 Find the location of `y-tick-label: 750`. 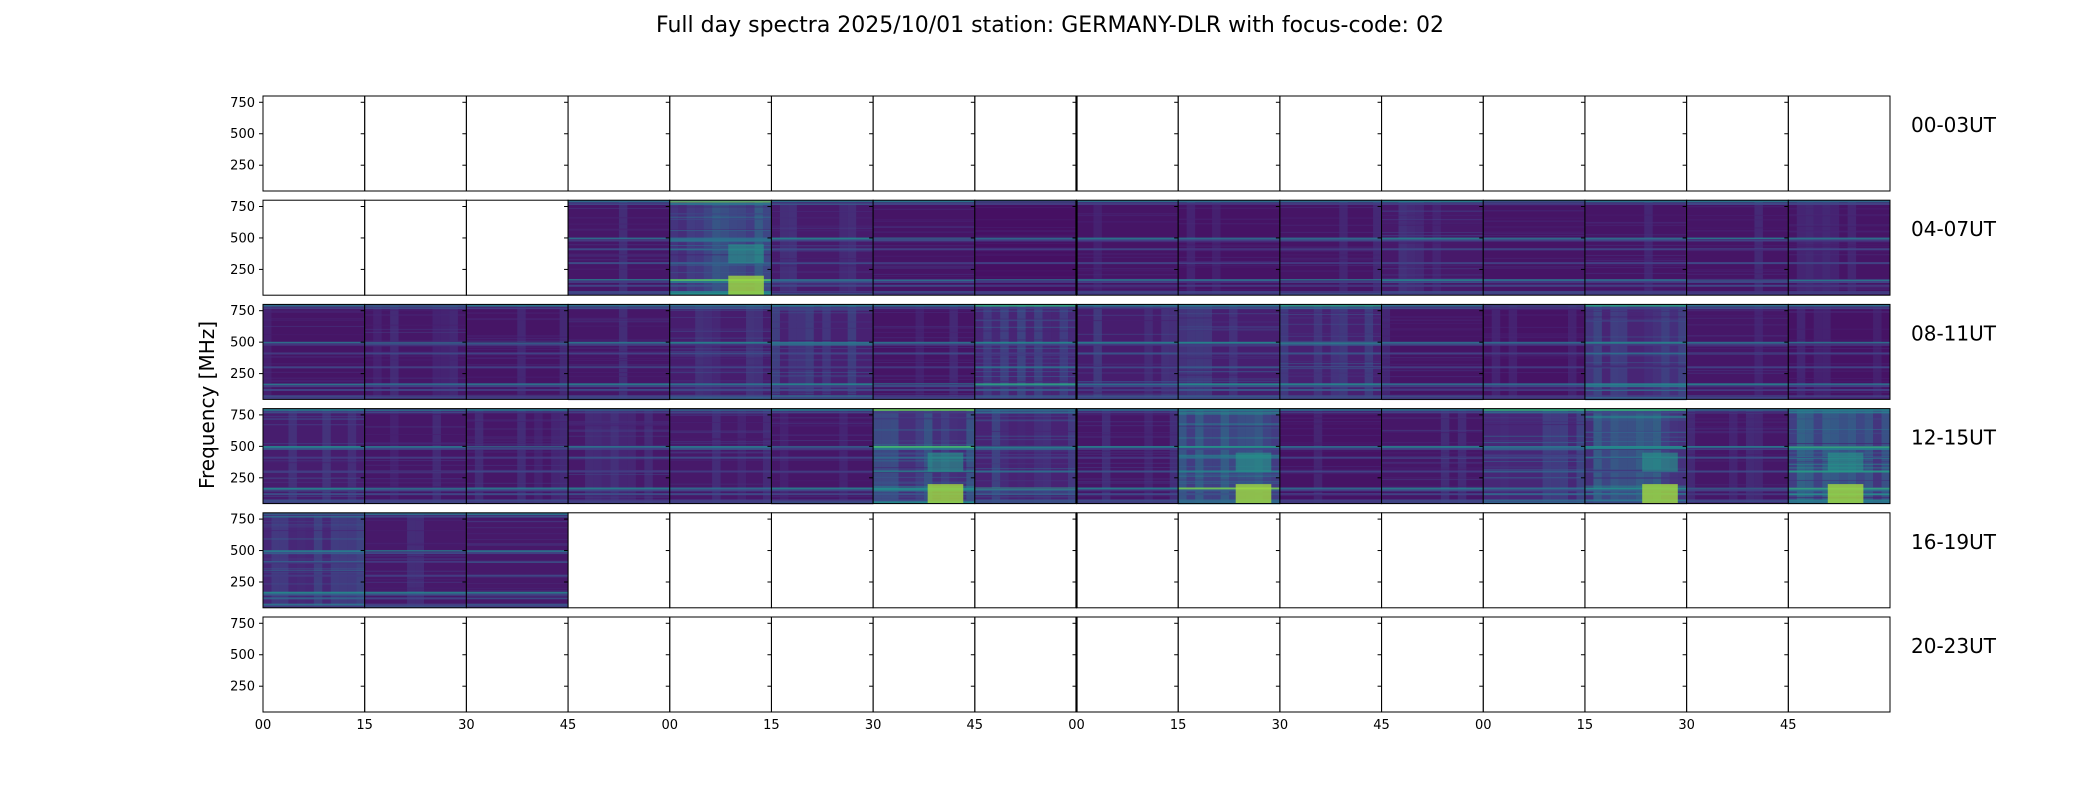

y-tick-label: 750 is located at coordinates (242, 103).